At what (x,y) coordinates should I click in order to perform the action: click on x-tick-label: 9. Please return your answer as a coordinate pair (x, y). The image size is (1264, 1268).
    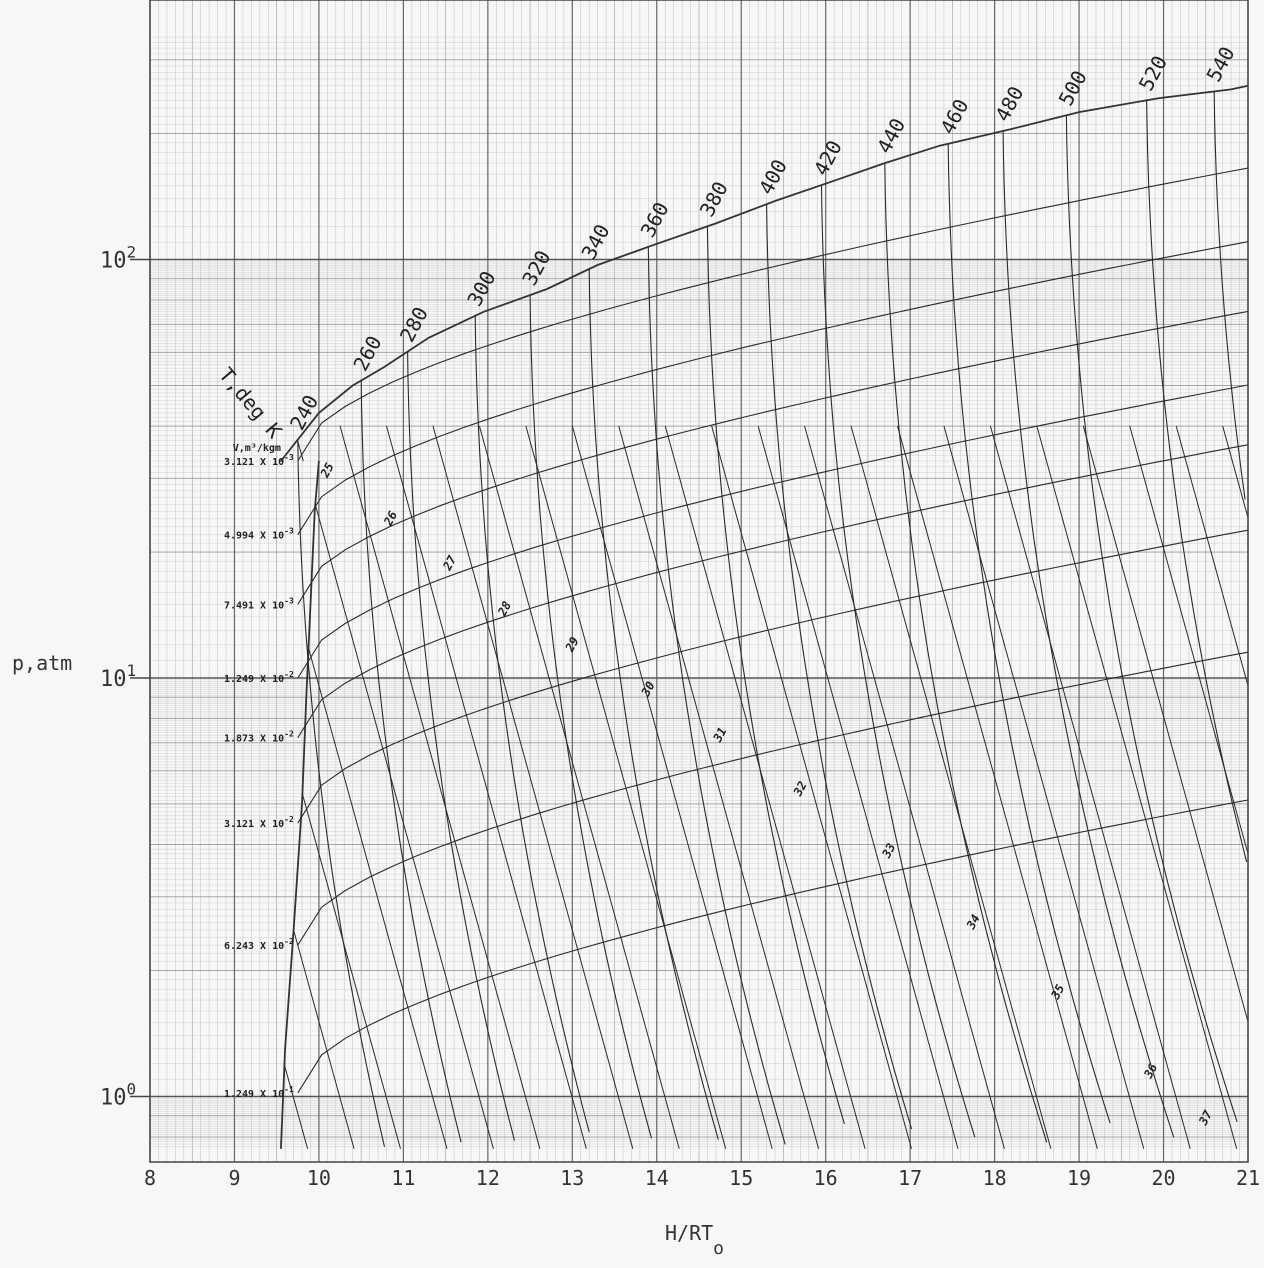
    Looking at the image, I should click on (234, 1178).